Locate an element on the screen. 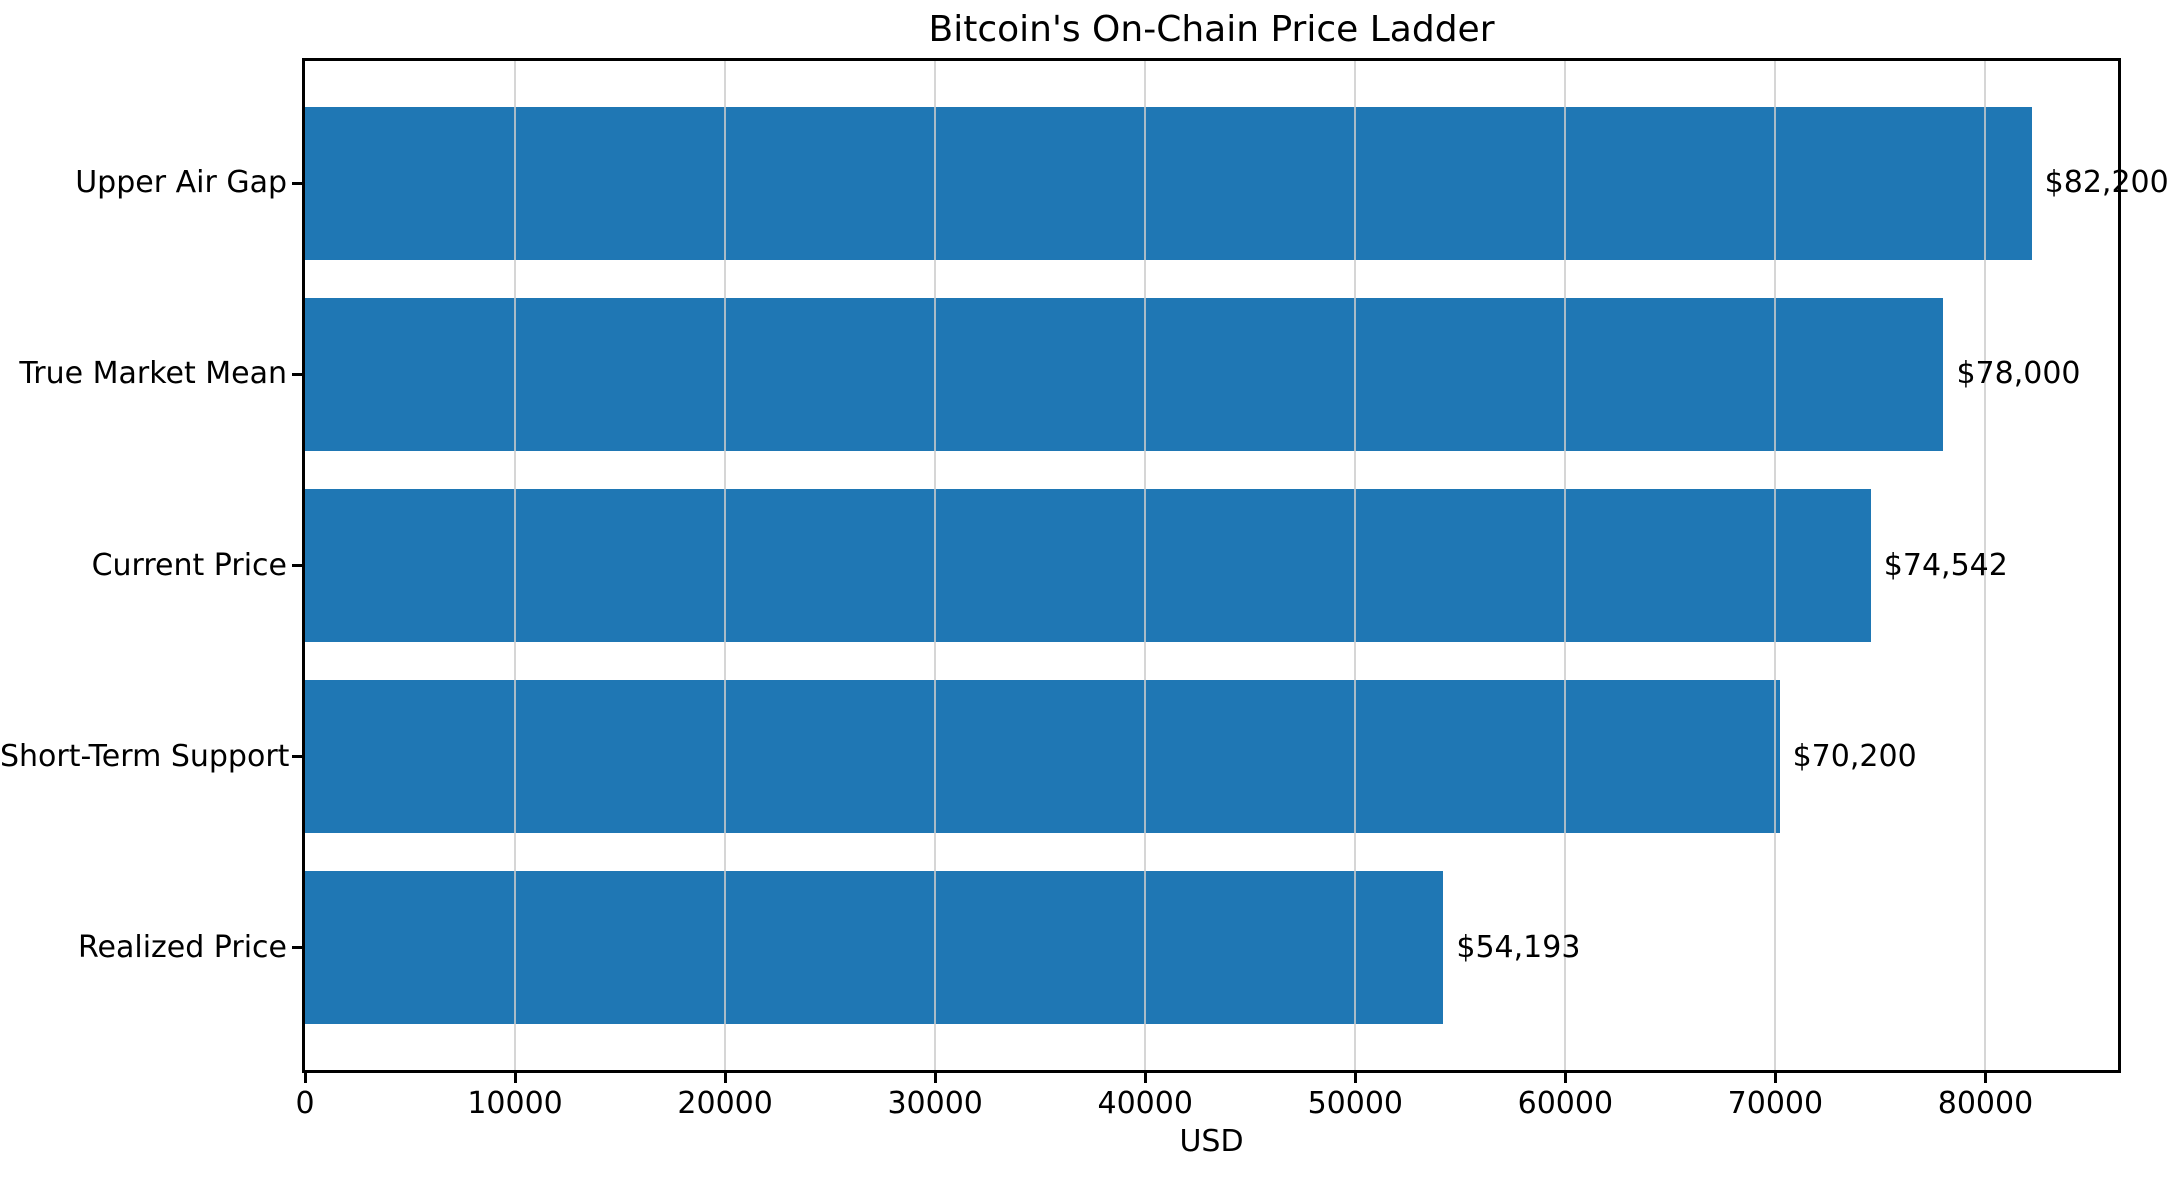 The width and height of the screenshot is (2176, 1177). bar-value-label: $78,000 is located at coordinates (2018, 374).